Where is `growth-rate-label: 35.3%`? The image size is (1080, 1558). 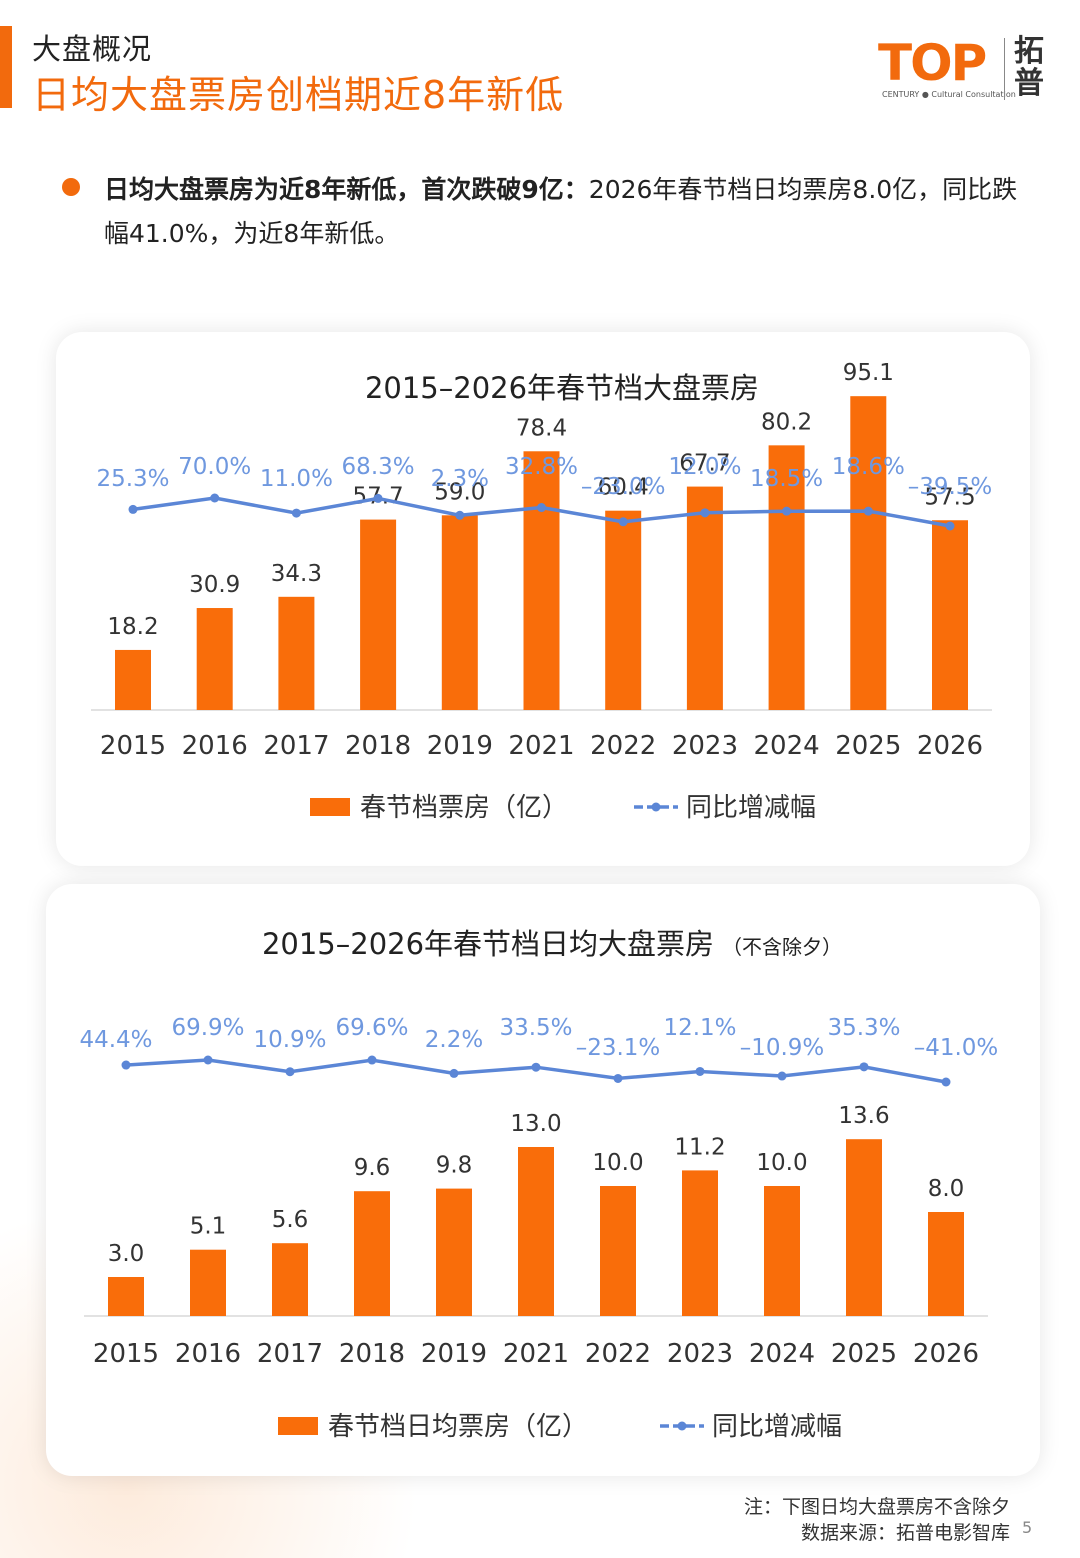
growth-rate-label: 35.3% is located at coordinates (863, 1028).